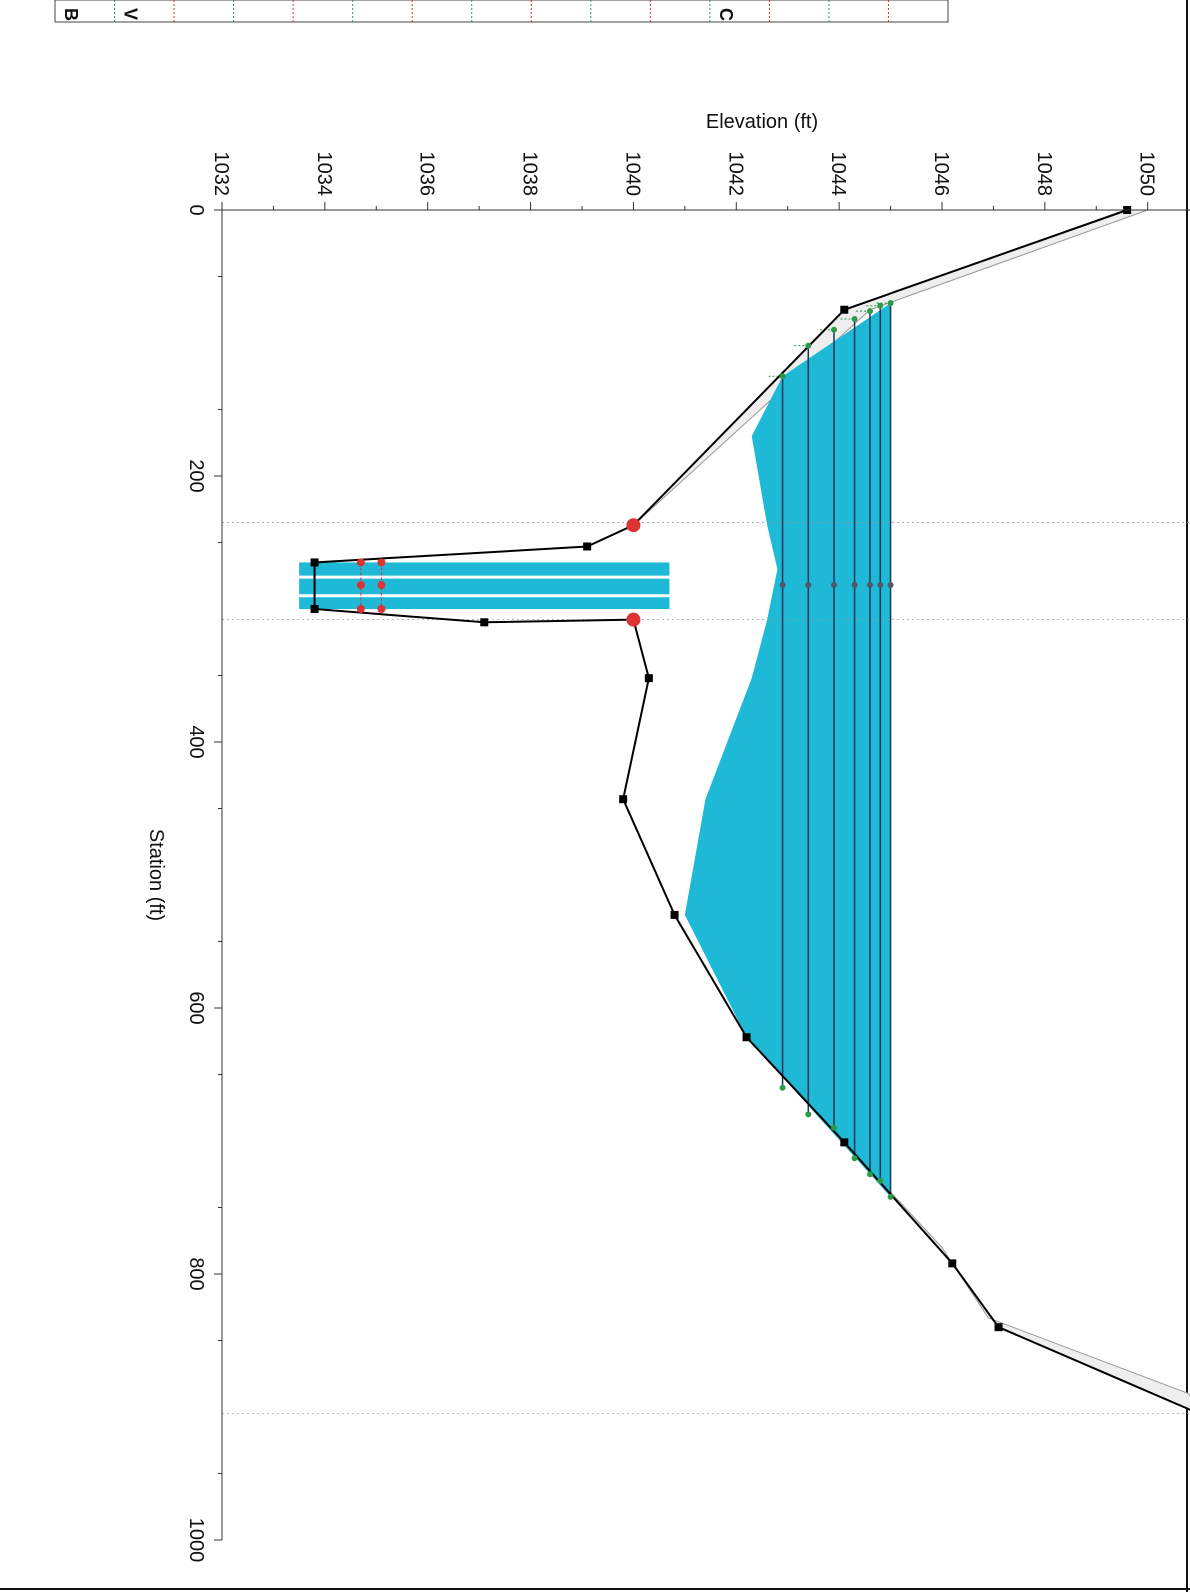 The height and width of the screenshot is (1592, 1190). What do you see at coordinates (196, 475) in the screenshot?
I see `x-tick-label: 200` at bounding box center [196, 475].